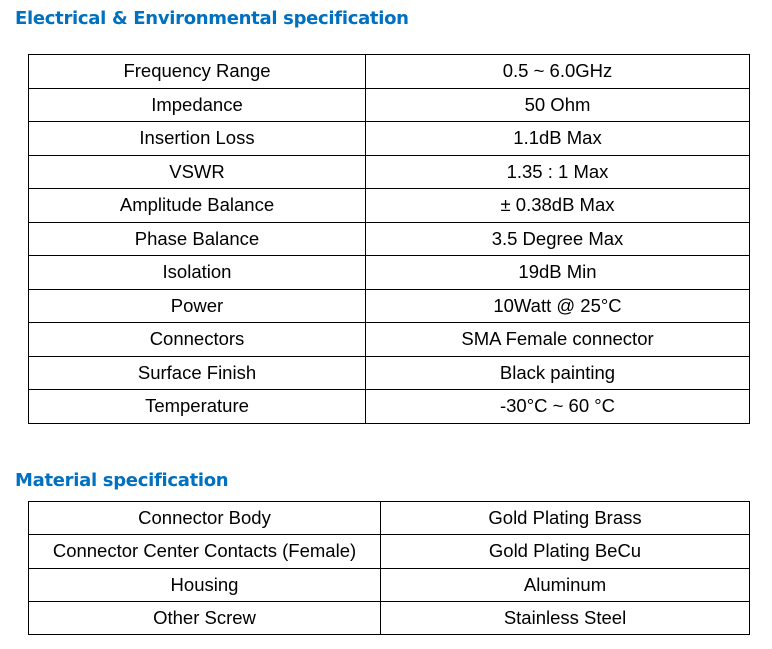  Describe the element at coordinates (557, 305) in the screenshot. I see `spec-value: 10Watt @ 25°C` at that location.